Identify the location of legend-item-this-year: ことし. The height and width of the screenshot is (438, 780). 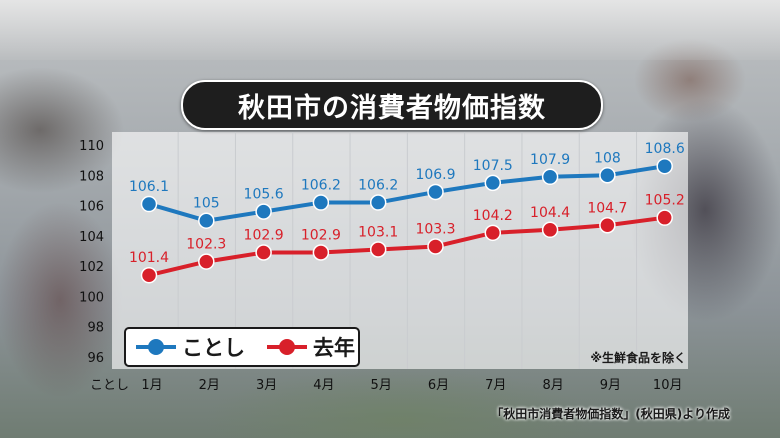
(190, 347).